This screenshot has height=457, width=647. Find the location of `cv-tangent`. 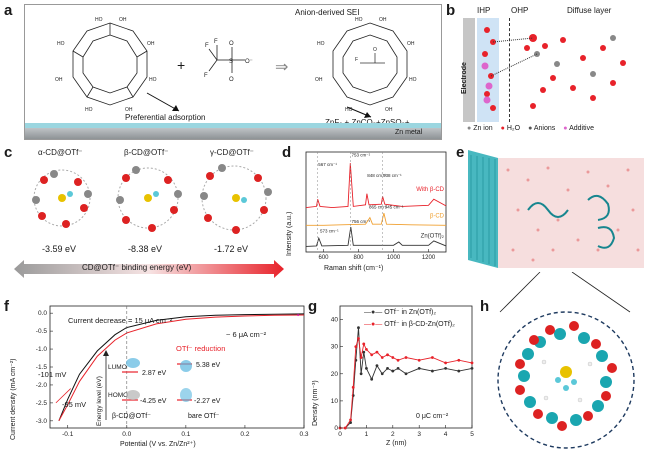

cv-tangent is located at coordinates (63, 396).